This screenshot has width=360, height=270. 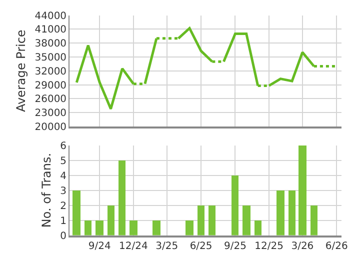 I want to click on x-tick-label: 6/26, so click(x=336, y=246).